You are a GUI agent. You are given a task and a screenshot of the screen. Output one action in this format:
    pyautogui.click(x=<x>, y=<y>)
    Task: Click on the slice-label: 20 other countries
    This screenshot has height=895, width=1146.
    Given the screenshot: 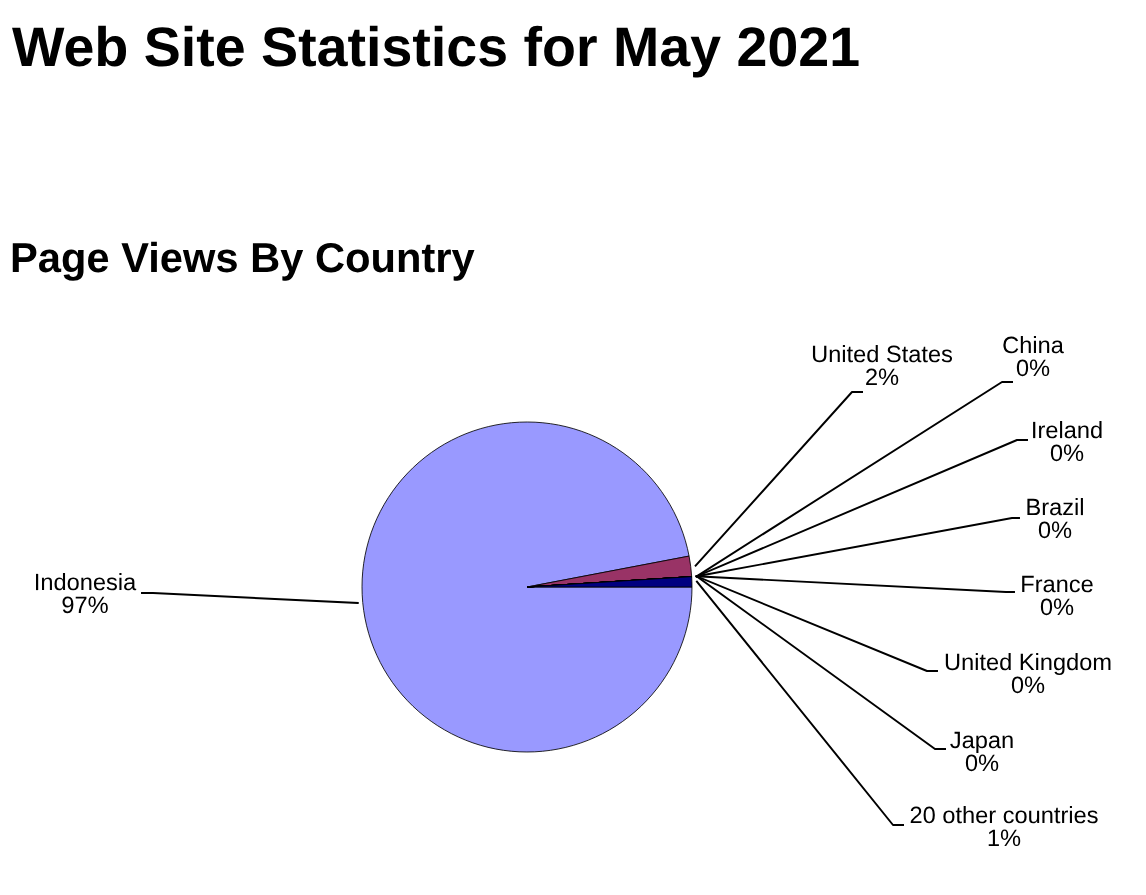 What is the action you would take?
    pyautogui.click(x=1004, y=815)
    